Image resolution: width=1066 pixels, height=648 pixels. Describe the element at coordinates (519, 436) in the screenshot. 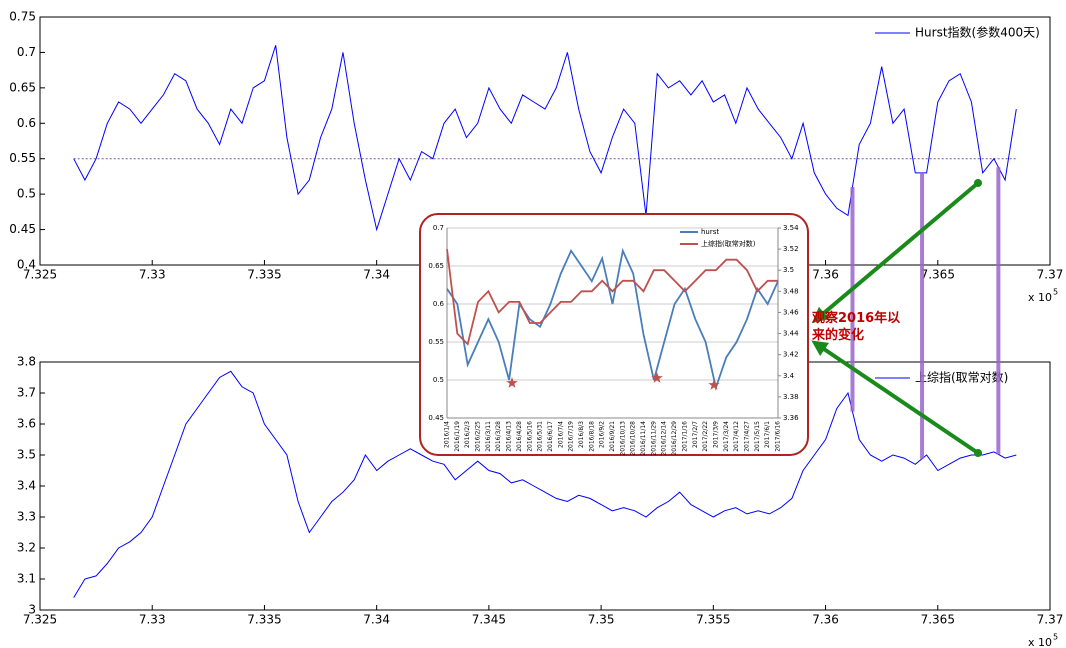

I see `x-tick-label: 2016/4/28` at that location.